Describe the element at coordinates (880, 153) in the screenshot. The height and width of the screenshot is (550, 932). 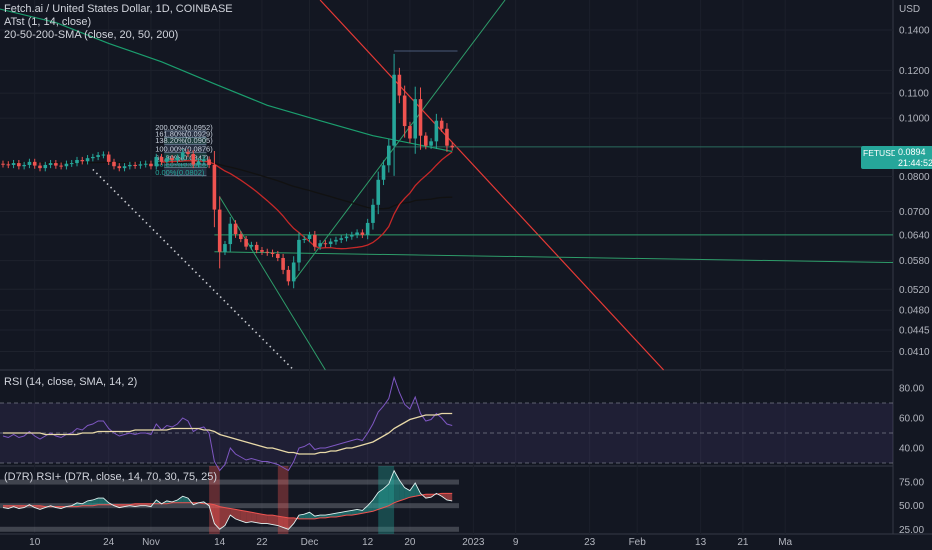
I see `price-tag-symbol: FETUSD` at that location.